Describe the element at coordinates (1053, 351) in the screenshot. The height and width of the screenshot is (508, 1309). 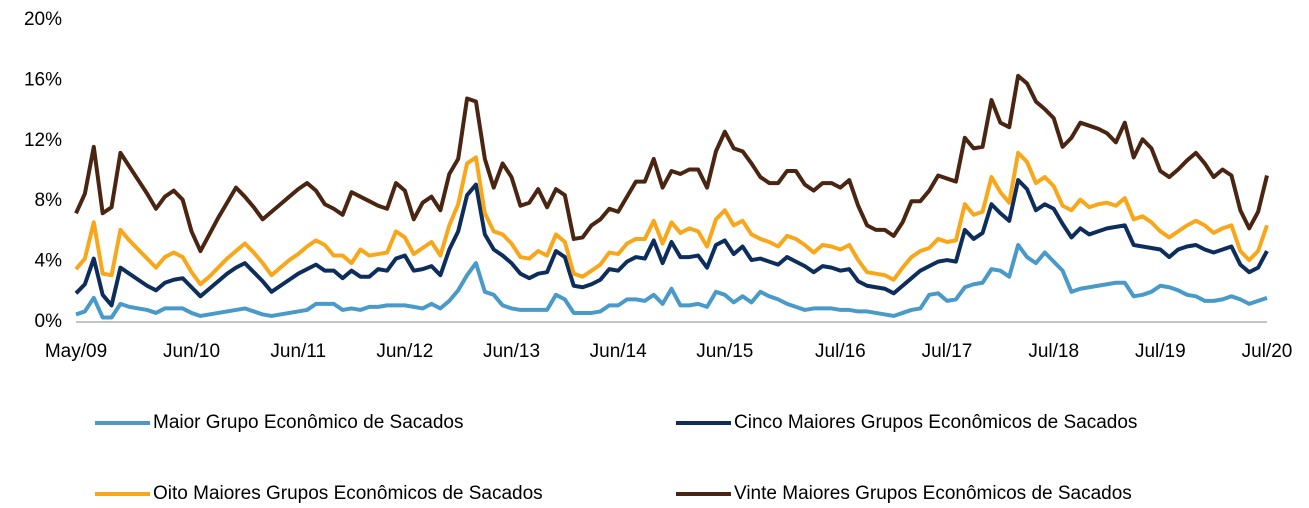
I see `x-tick-label: Jul/18` at that location.